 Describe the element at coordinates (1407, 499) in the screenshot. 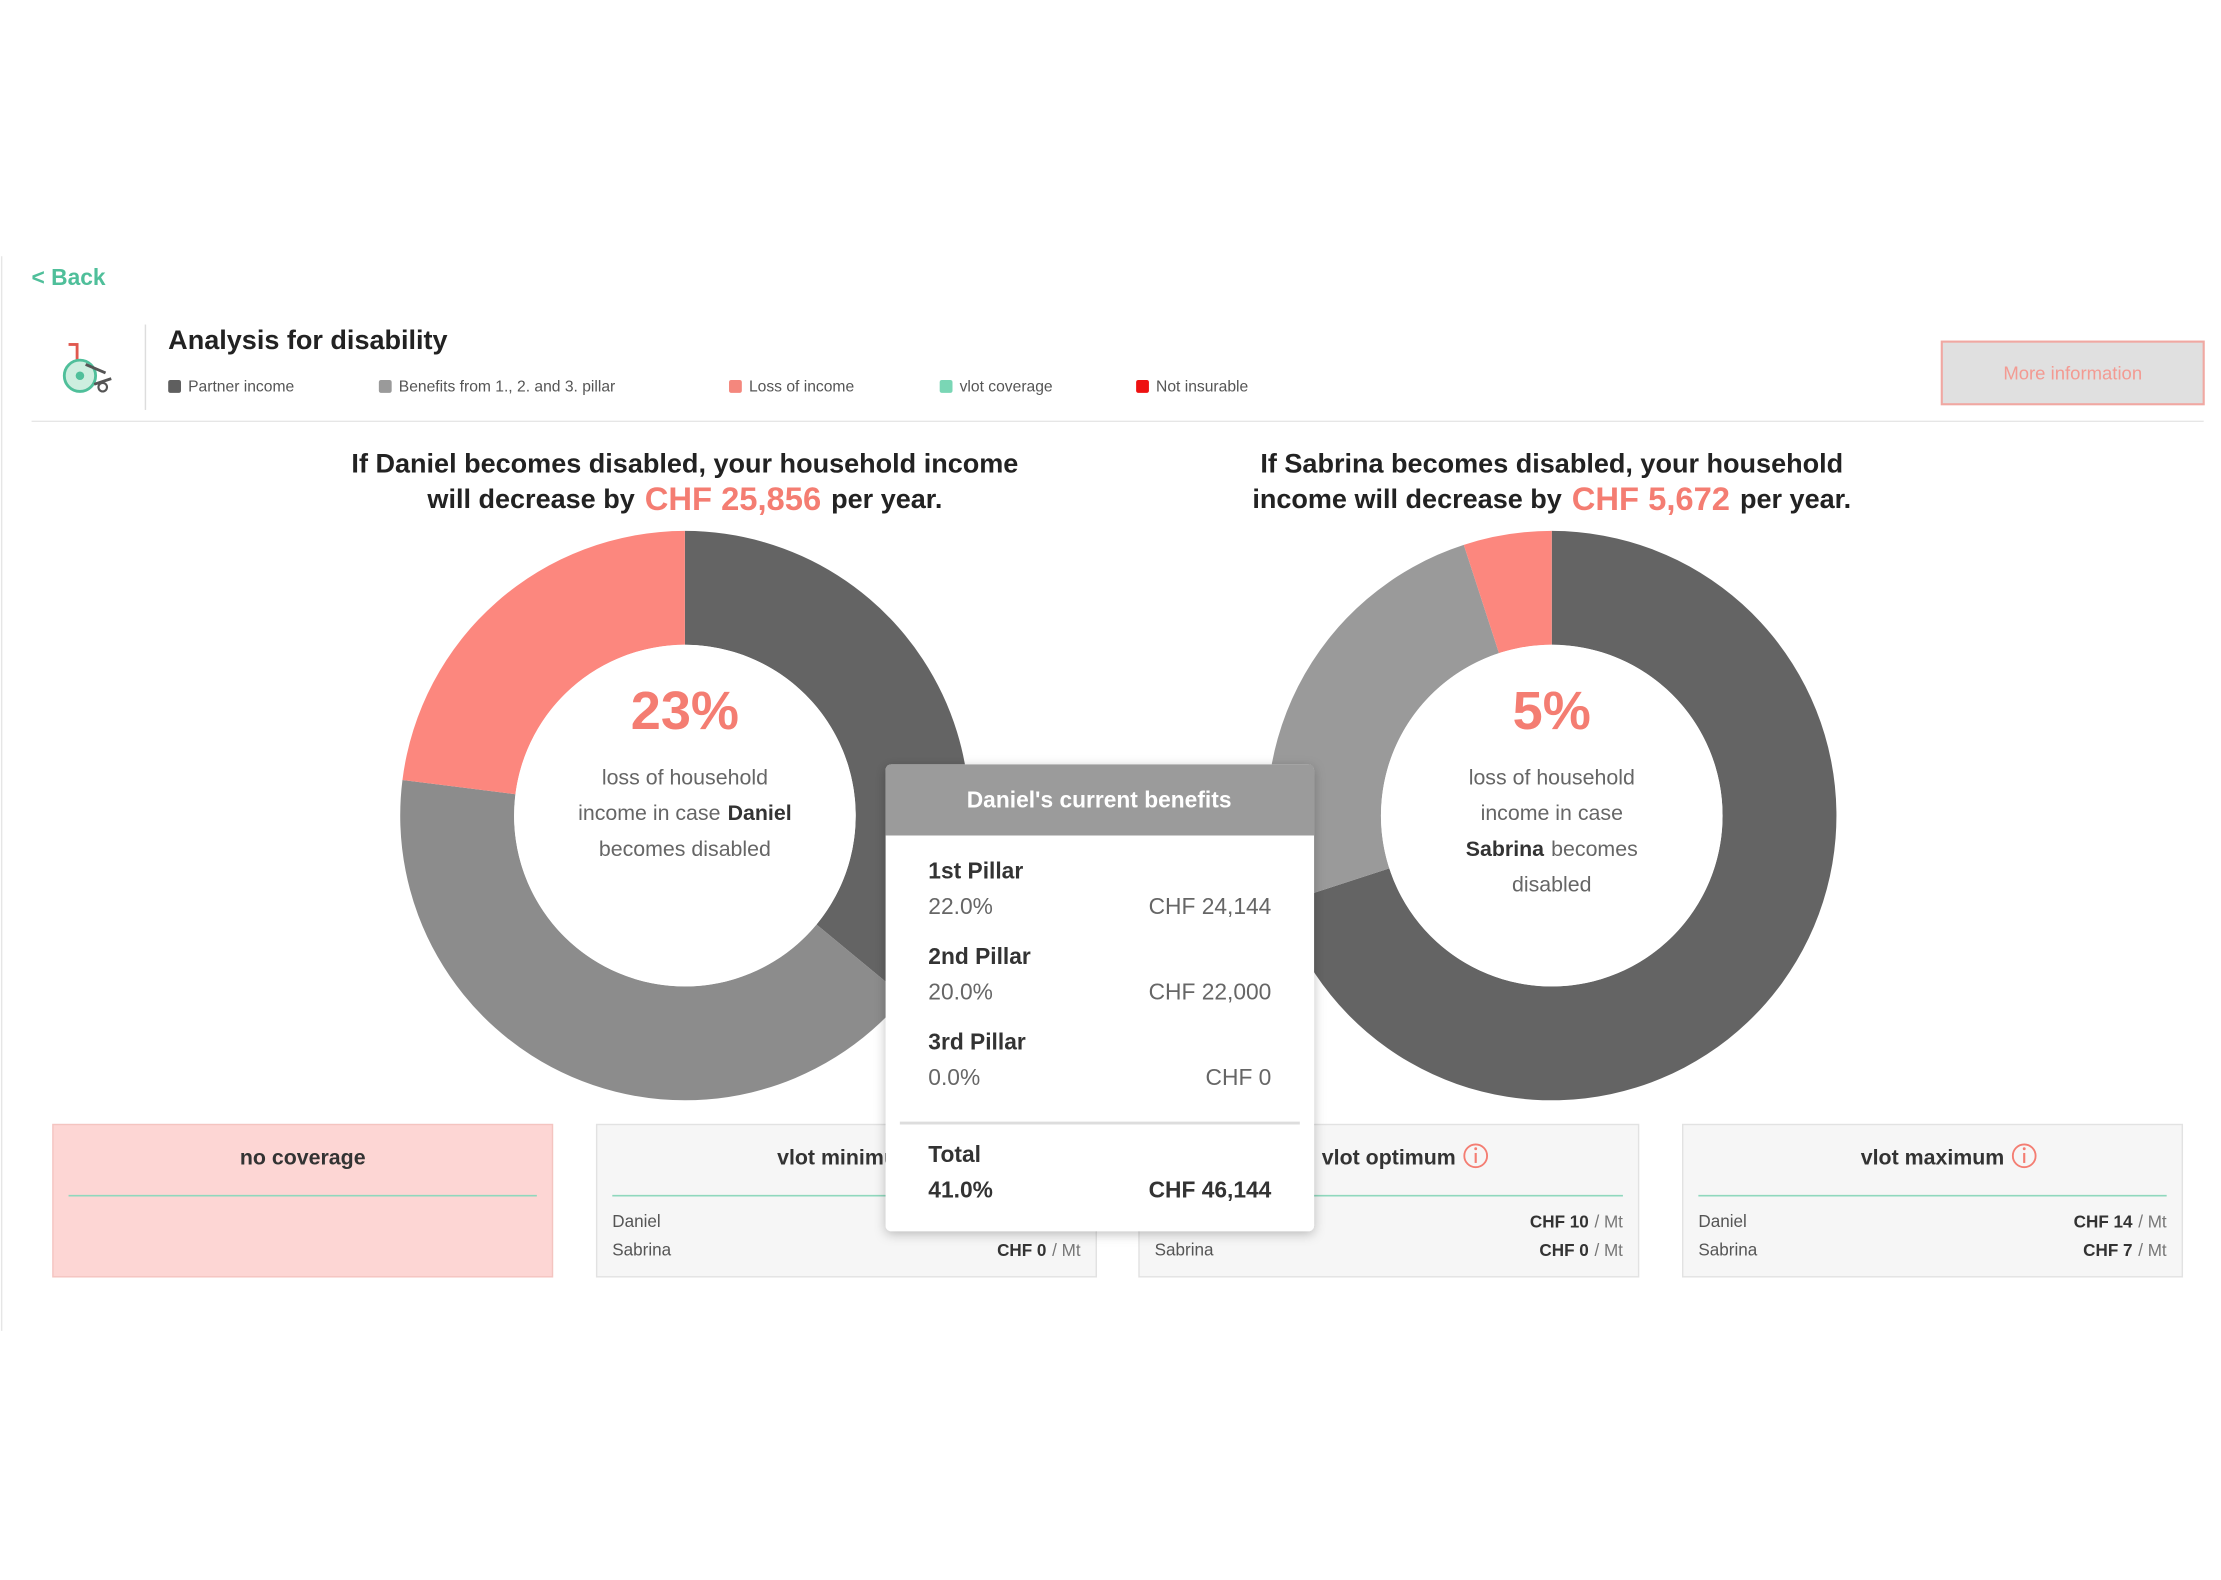

I see `title-text: income will decrease by` at that location.